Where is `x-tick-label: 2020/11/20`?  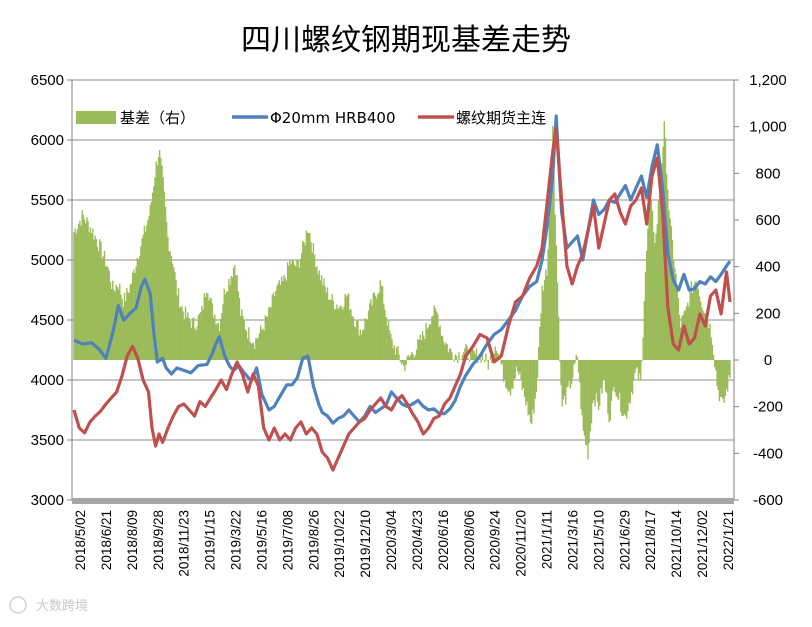
x-tick-label: 2020/11/20 is located at coordinates (521, 543).